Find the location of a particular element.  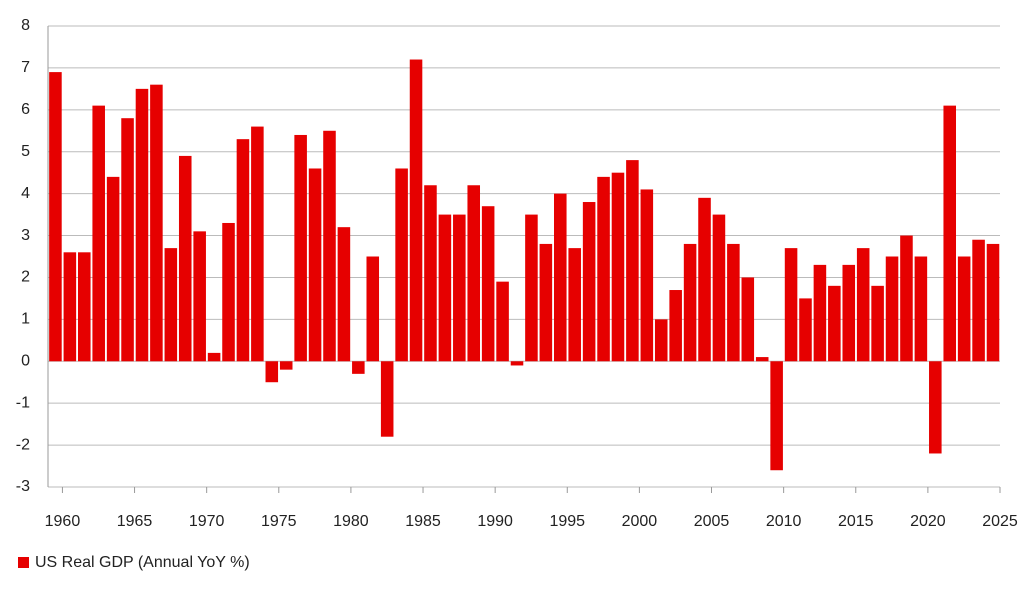

y-tick-label: 0 is located at coordinates (25, 360).